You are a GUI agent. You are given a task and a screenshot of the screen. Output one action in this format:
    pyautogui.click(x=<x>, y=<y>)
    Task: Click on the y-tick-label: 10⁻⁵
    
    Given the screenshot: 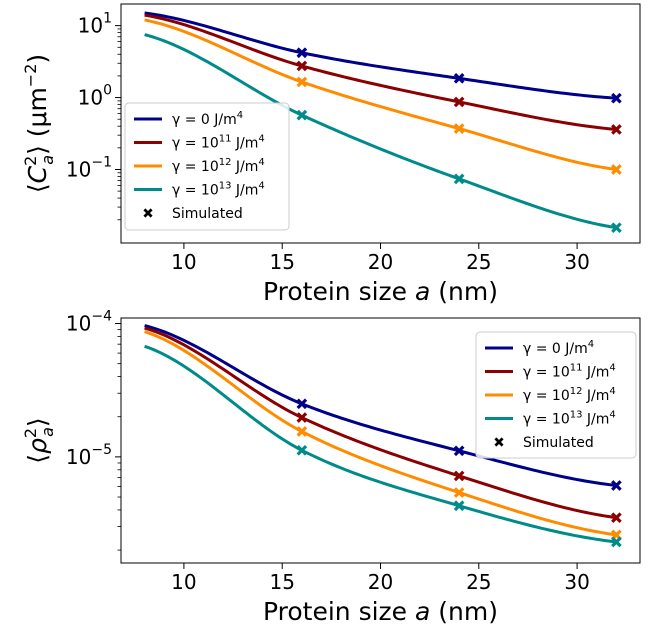 What is the action you would take?
    pyautogui.click(x=89, y=455)
    